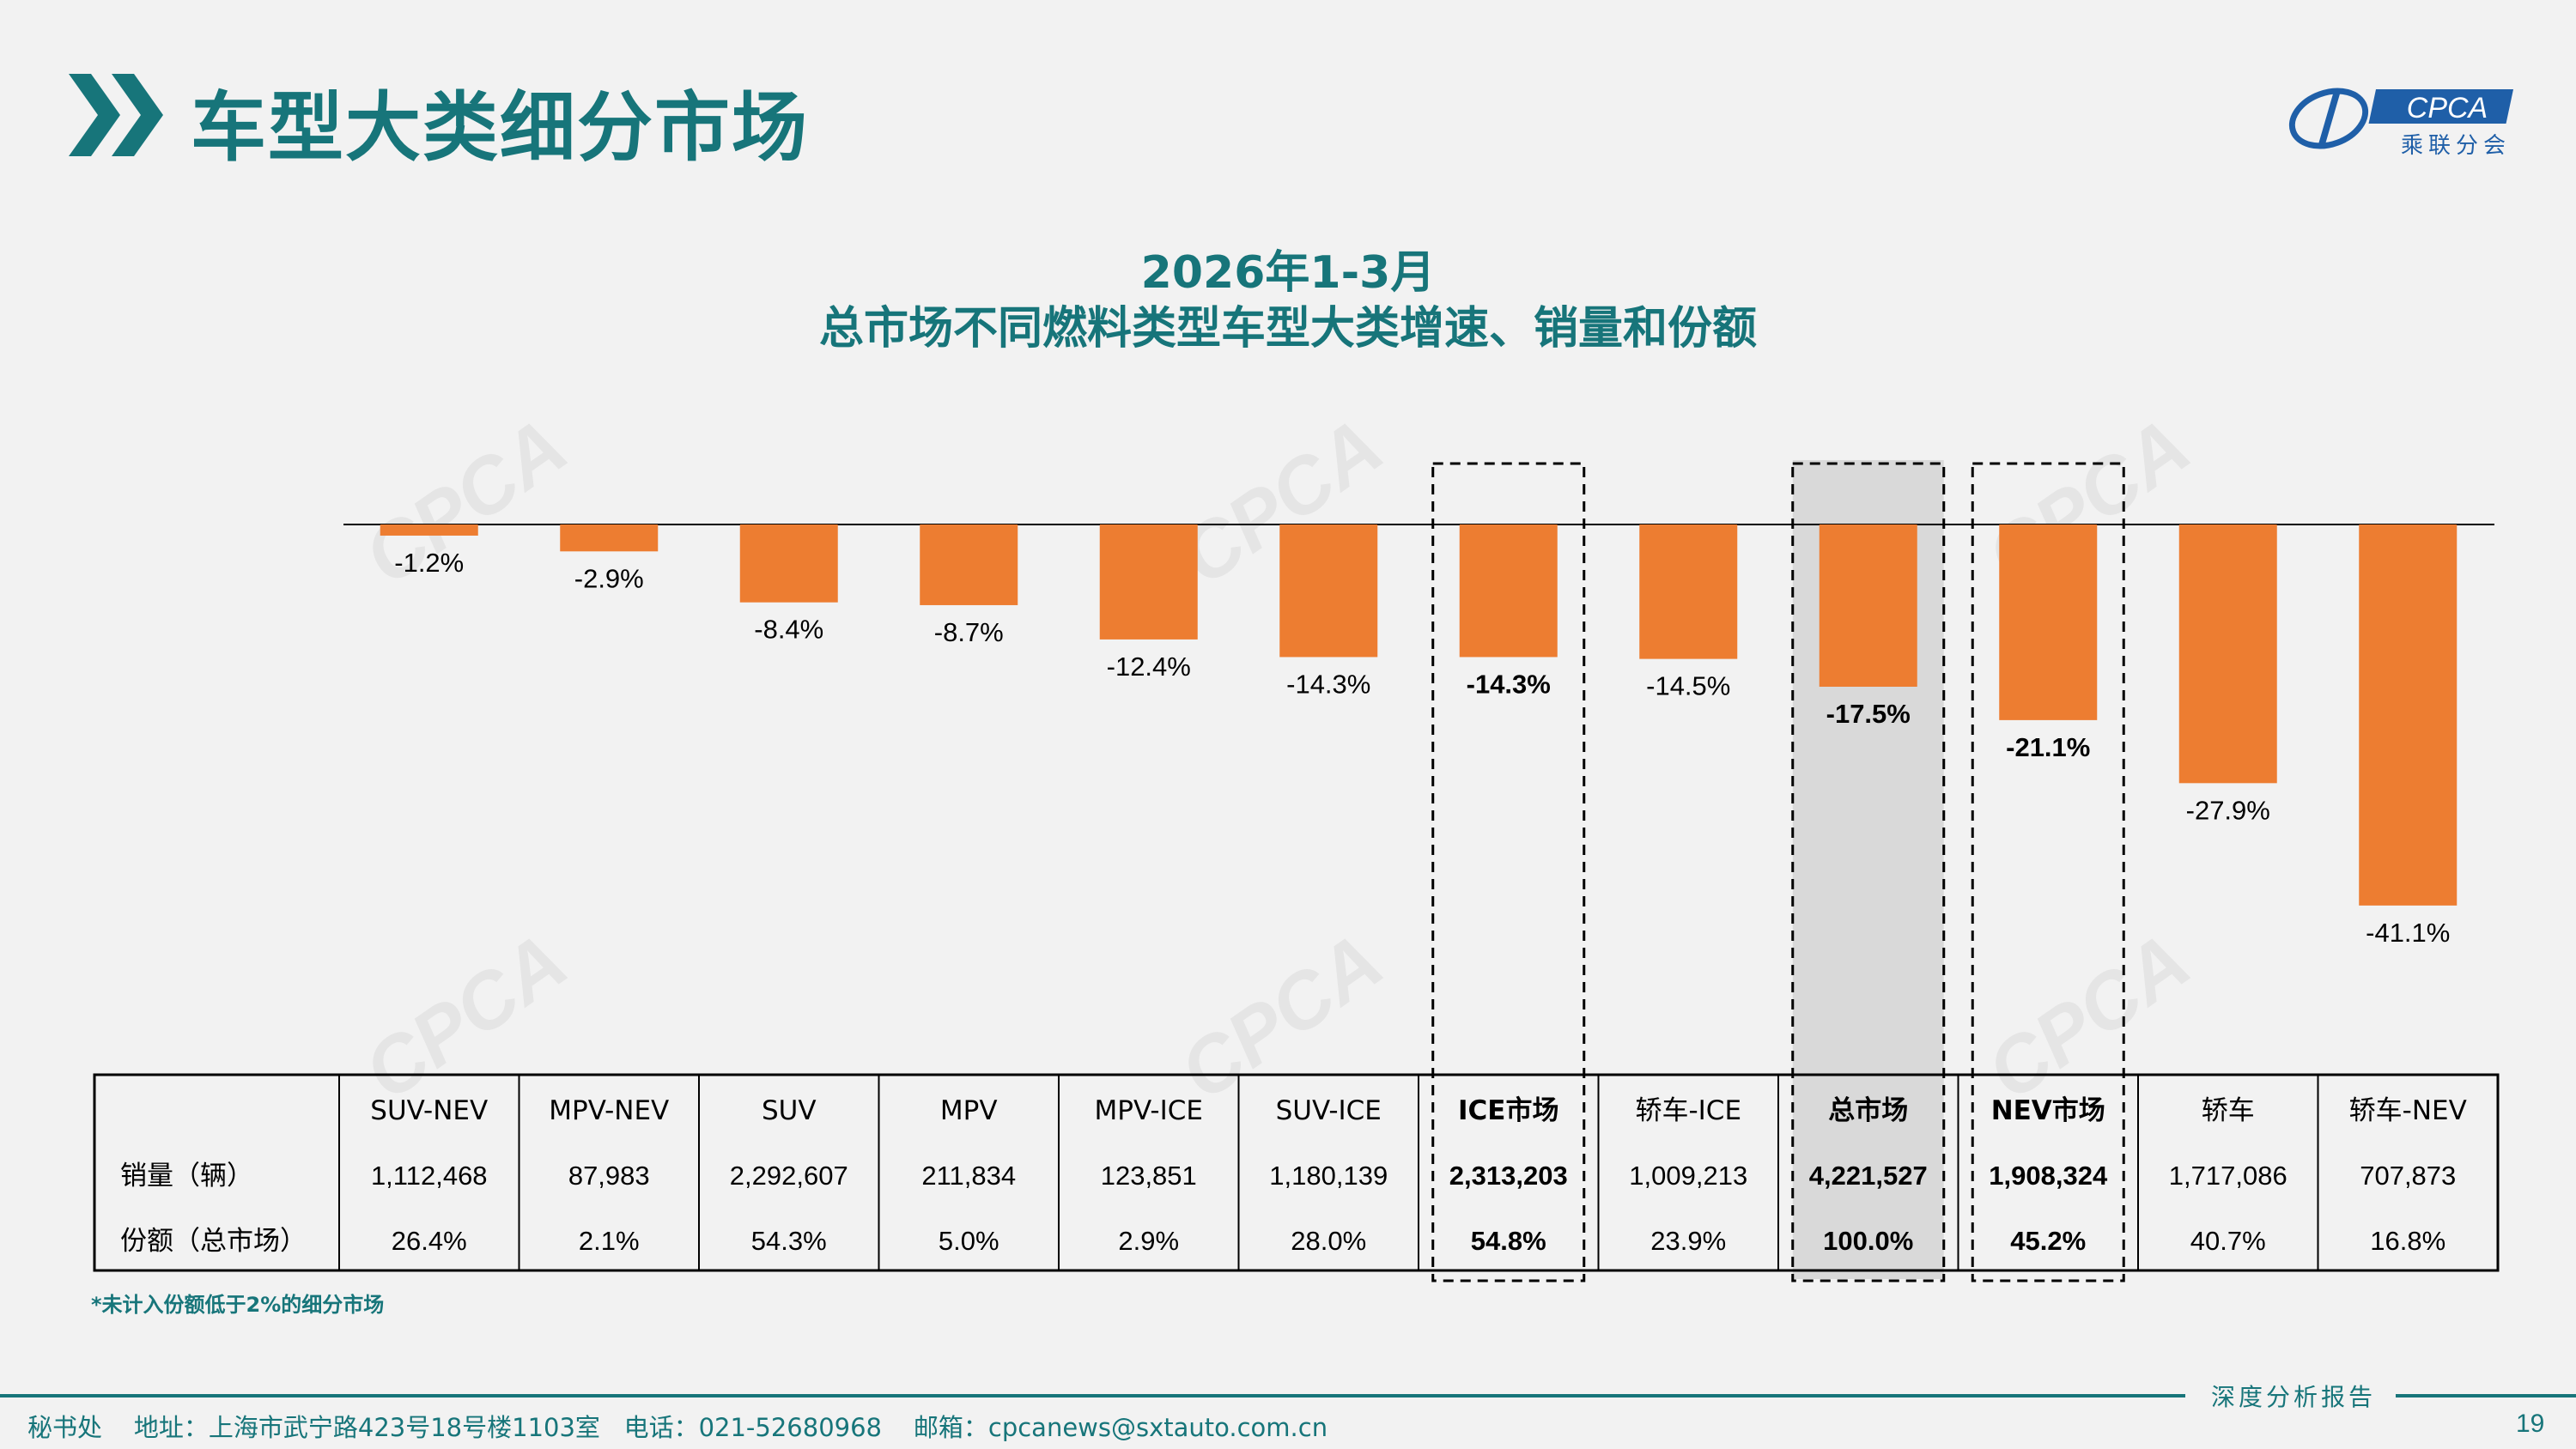 The height and width of the screenshot is (1449, 2576). What do you see at coordinates (609, 538) in the screenshot?
I see `bar-MPV-NEV` at bounding box center [609, 538].